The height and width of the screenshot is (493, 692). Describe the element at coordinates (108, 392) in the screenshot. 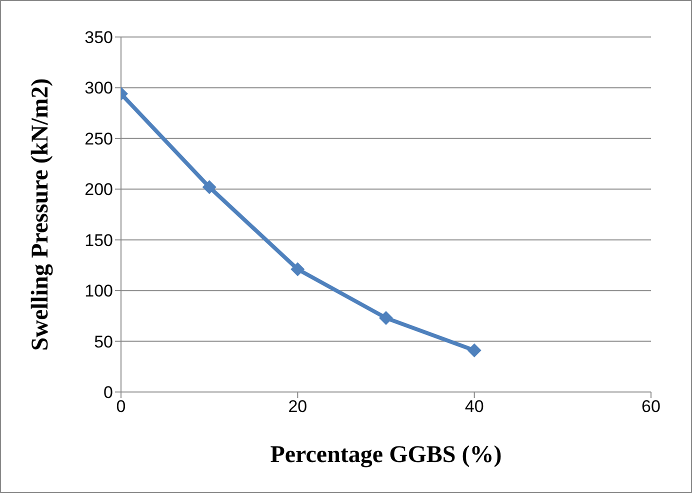

I see `y-tick-label: 0` at that location.